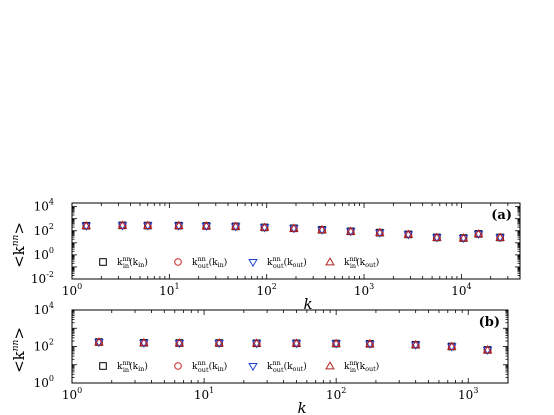 The width and height of the screenshot is (554, 415). Describe the element at coordinates (489, 322) in the screenshot. I see `panel-label: (b)` at that location.